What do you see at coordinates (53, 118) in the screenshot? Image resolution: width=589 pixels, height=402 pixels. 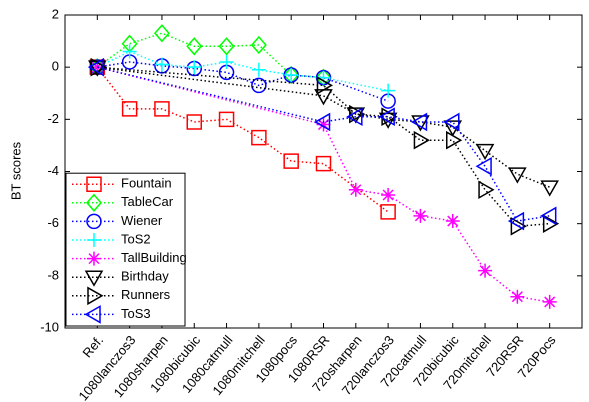 I see `y-tick-label: -2` at bounding box center [53, 118].